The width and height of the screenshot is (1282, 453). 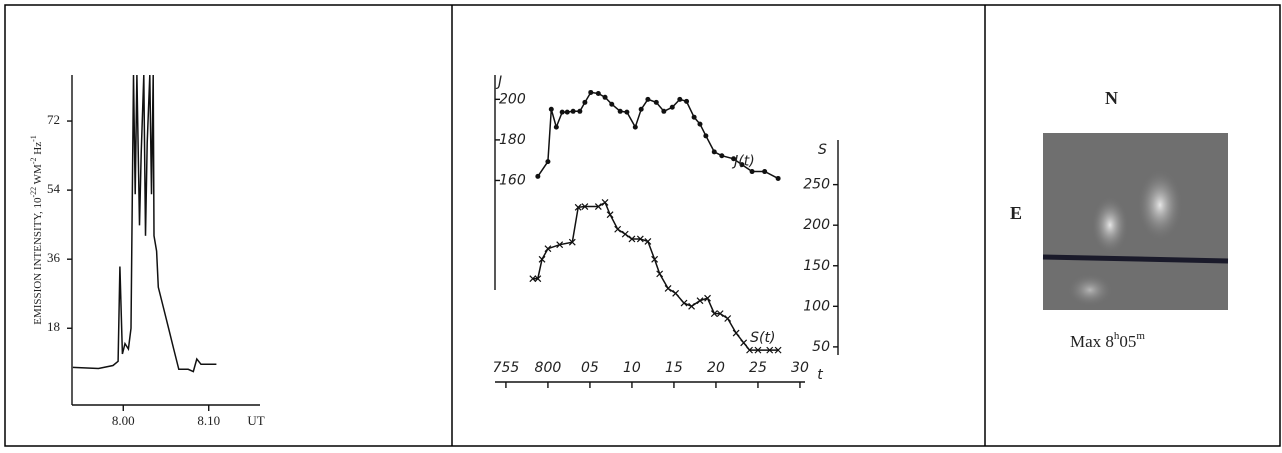 What do you see at coordinates (512, 99) in the screenshot?
I see `y-tick-label: 200` at bounding box center [512, 99].